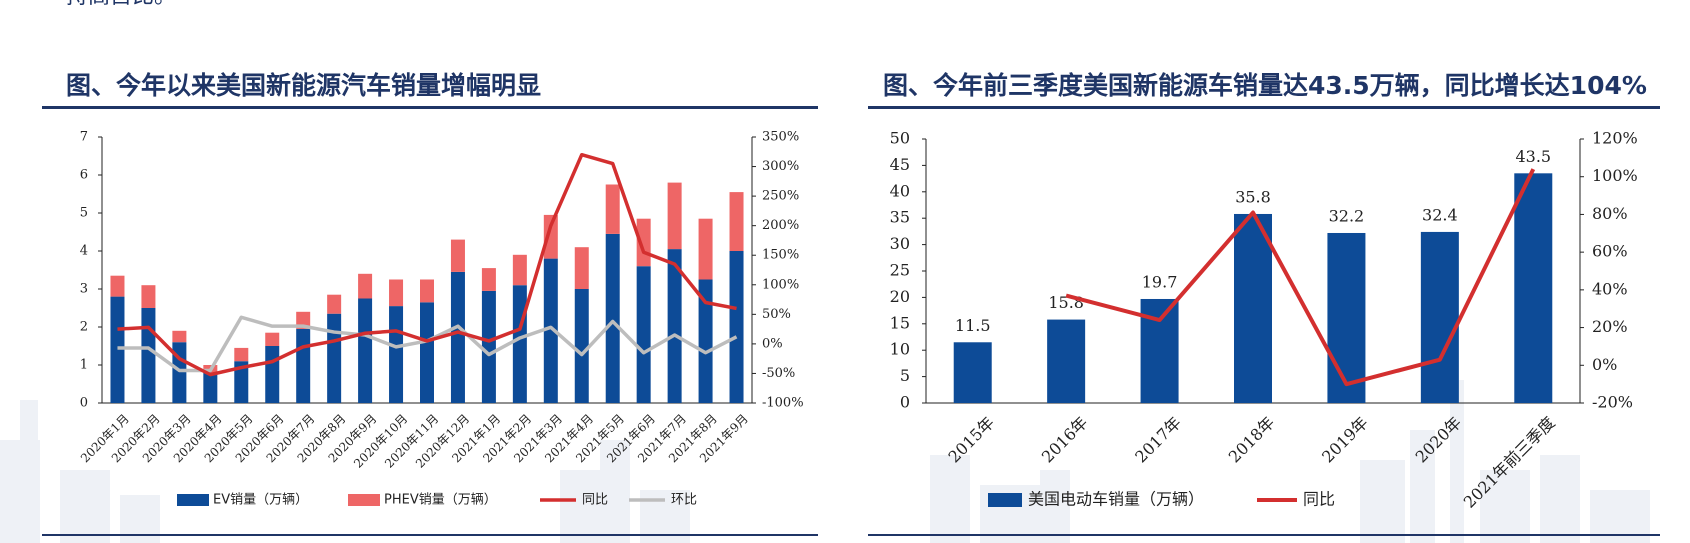 Image resolution: width=1690 pixels, height=543 pixels. Describe the element at coordinates (973, 325) in the screenshot. I see `bar-value-label: 11.5` at that location.